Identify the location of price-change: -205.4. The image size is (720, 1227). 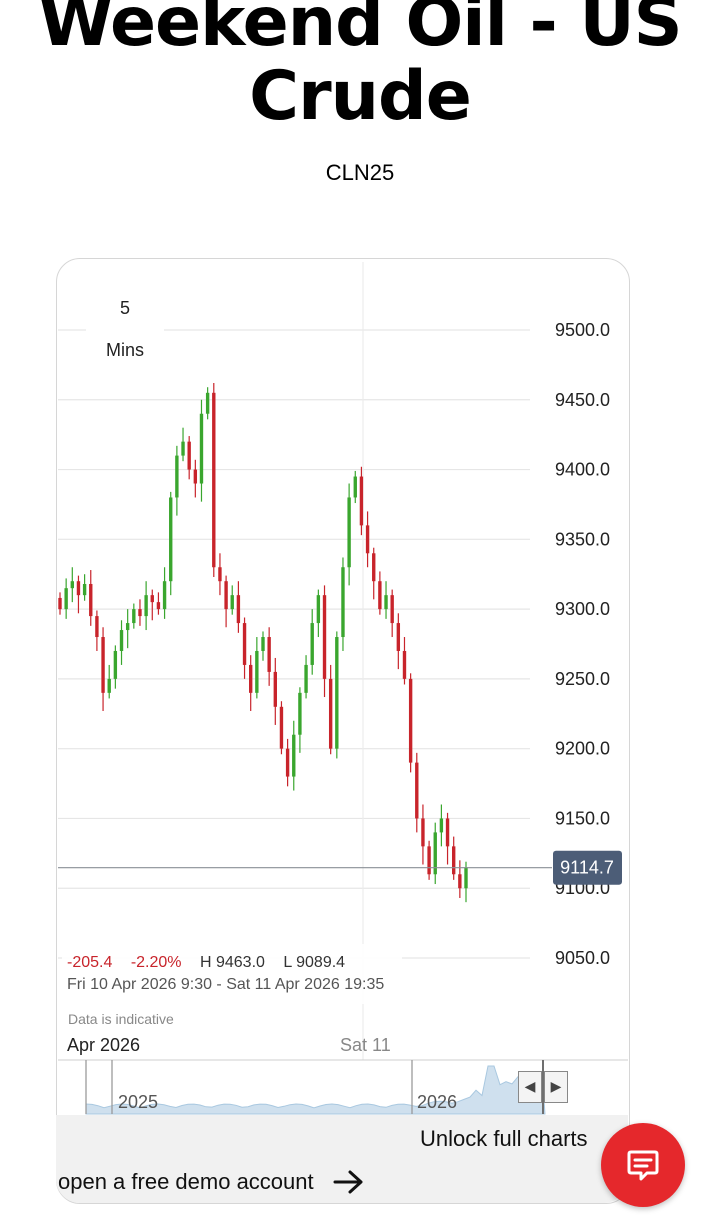
(90, 962).